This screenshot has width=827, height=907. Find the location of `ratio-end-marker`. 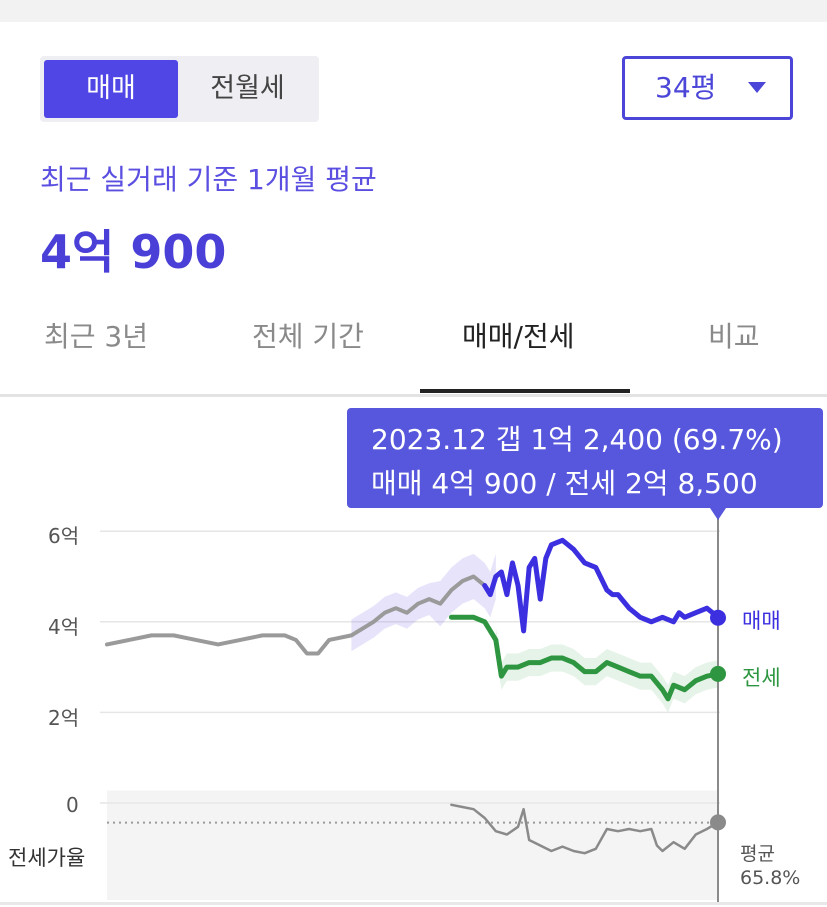

ratio-end-marker is located at coordinates (718, 822).